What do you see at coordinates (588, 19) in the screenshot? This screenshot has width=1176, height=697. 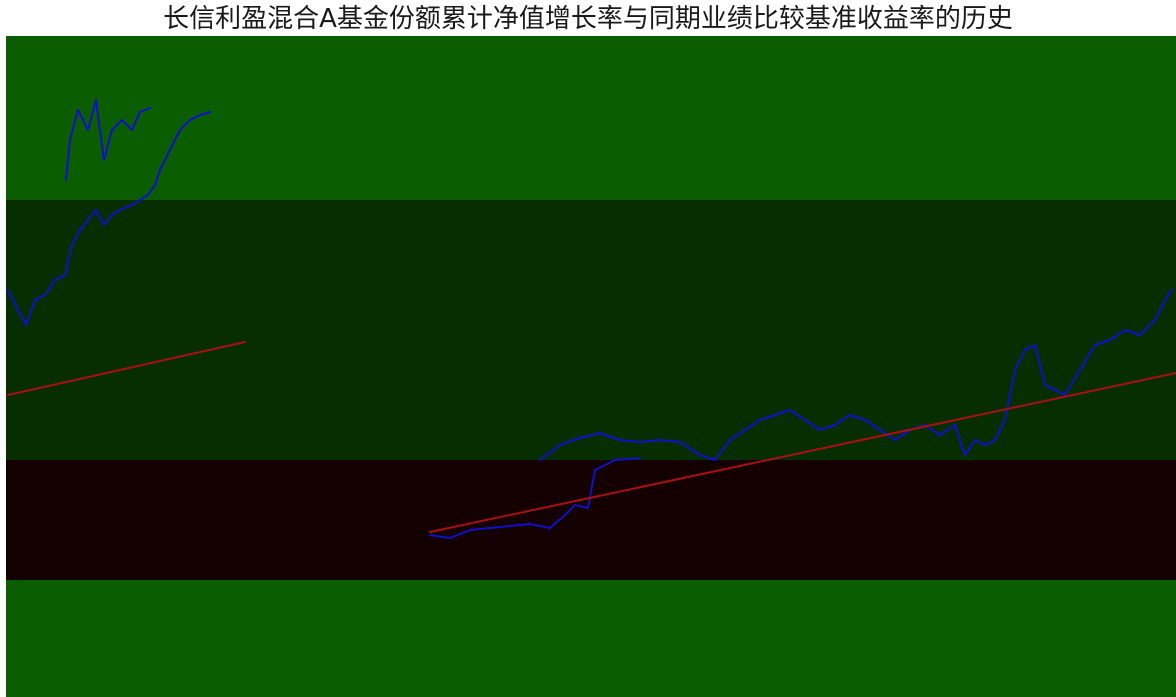 I see `chart-title: 长信利盈混合A基金份额累计净值增长率与同期业绩比较基准收益率的历史` at bounding box center [588, 19].